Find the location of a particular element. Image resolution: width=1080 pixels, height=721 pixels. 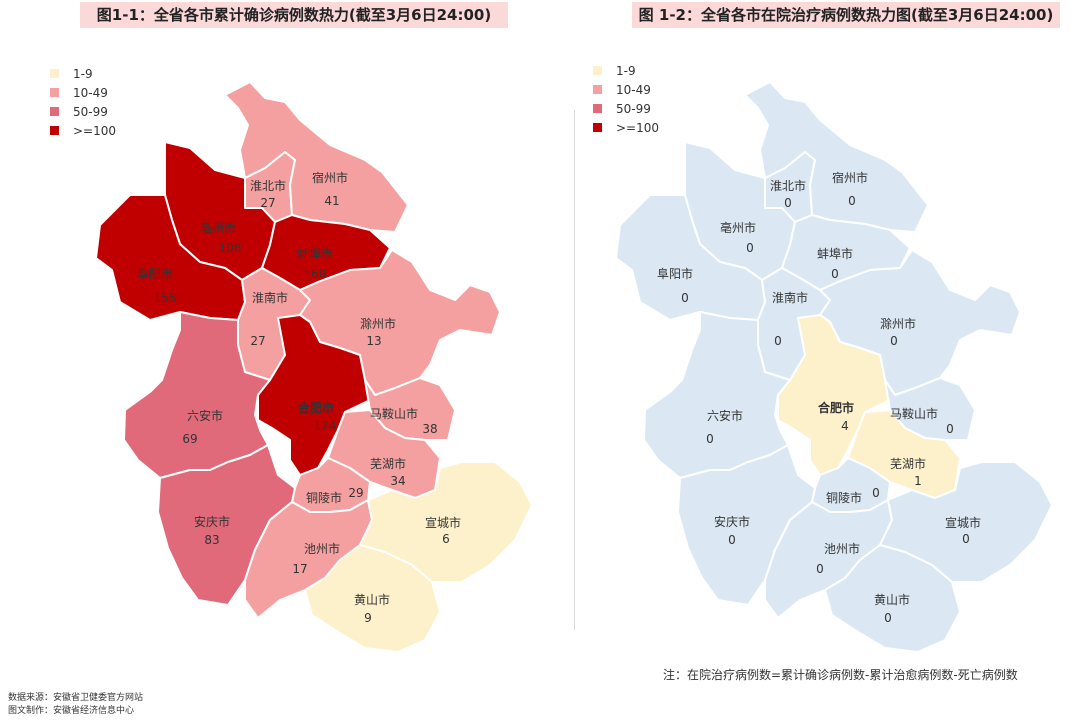

city-value-label: 160 is located at coordinates (315, 274).